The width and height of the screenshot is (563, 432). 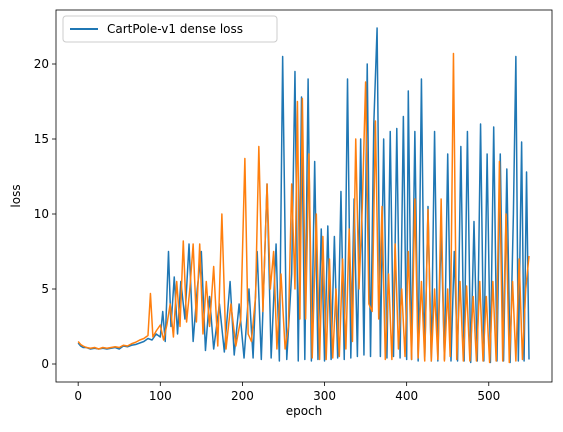 What do you see at coordinates (304, 411) in the screenshot?
I see `x-axis-label: epoch` at bounding box center [304, 411].